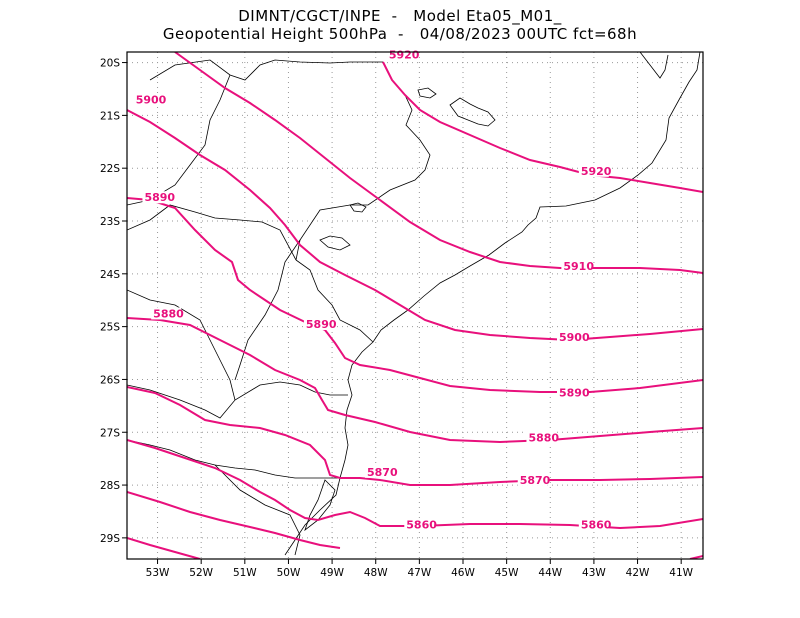 The width and height of the screenshot is (800, 618). What do you see at coordinates (334, 301) in the screenshot?
I see `state-border-sp-pr` at bounding box center [334, 301].